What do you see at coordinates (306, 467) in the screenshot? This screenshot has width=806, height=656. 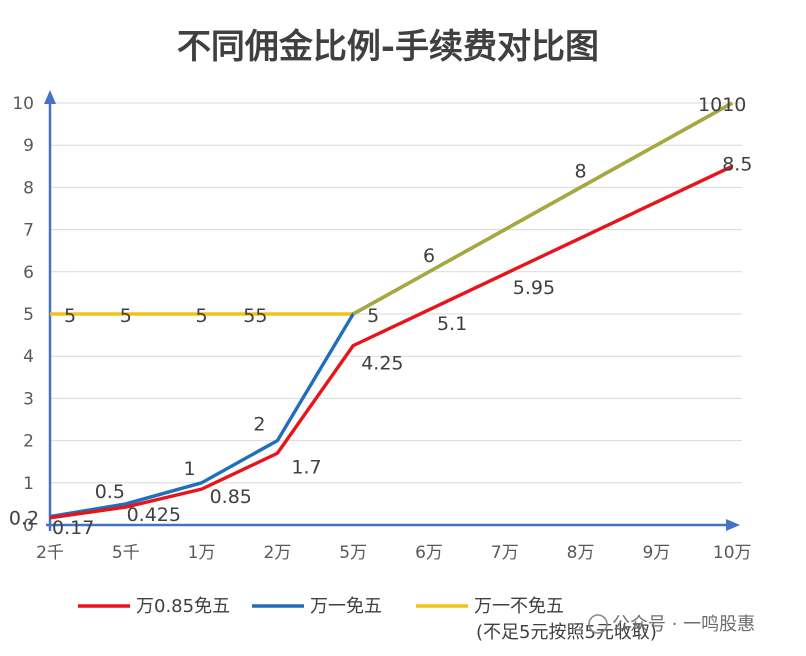 I see `data-label: 1.7` at bounding box center [306, 467].